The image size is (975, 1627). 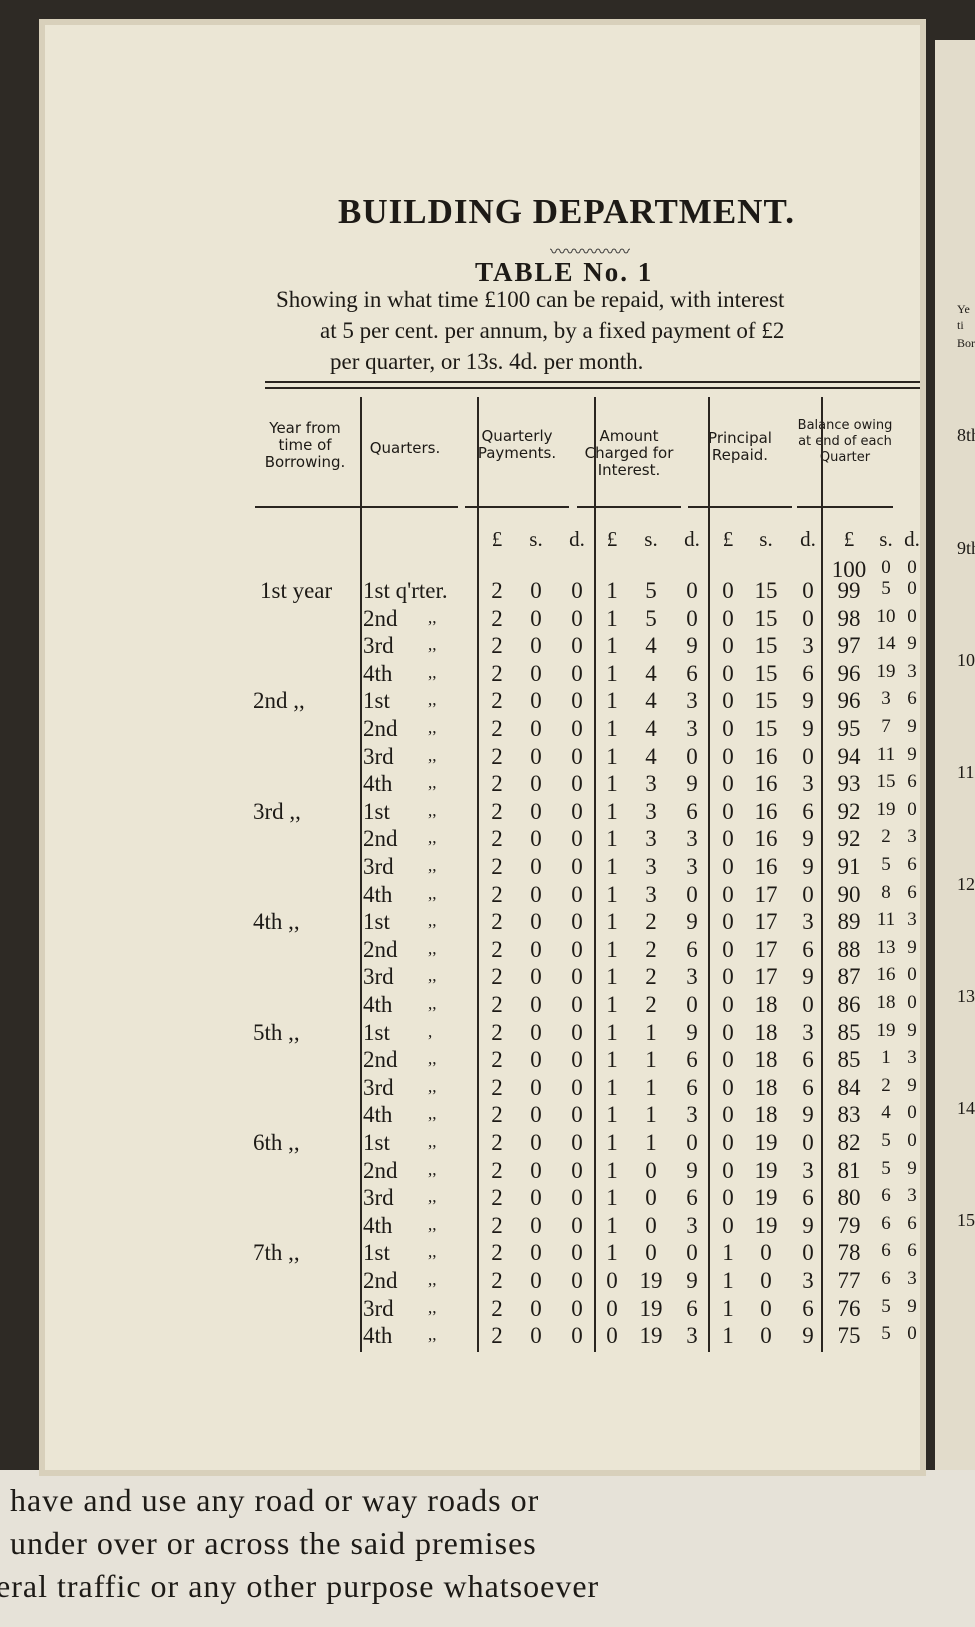 I want to click on amount-cell: 16, so click(x=766, y=756).